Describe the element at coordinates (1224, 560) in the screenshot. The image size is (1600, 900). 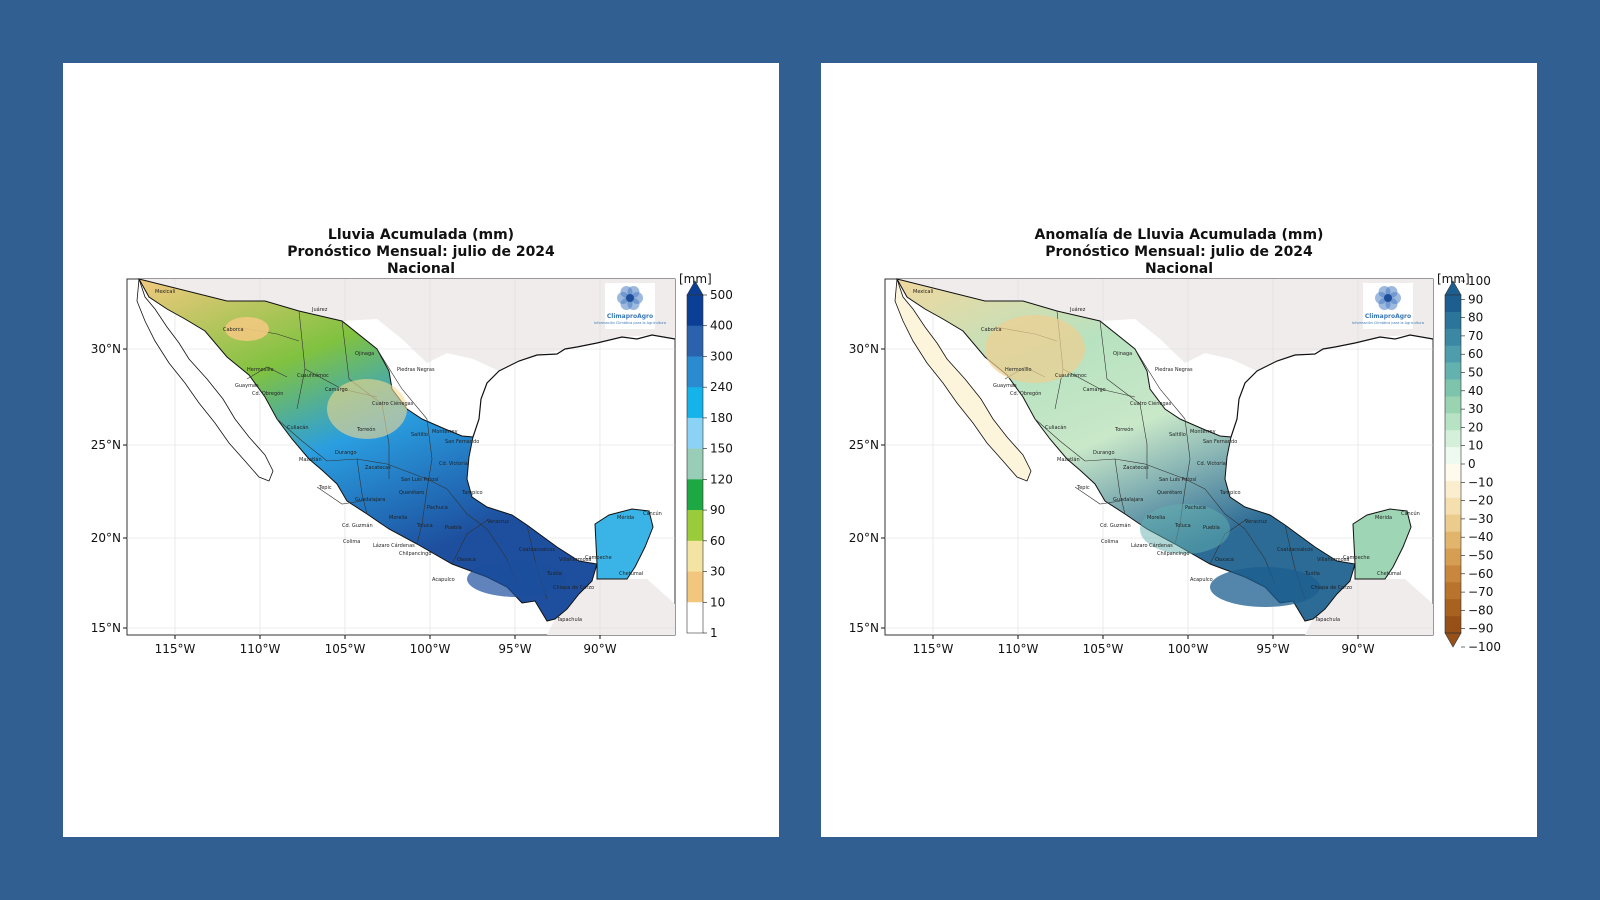
I see `city-label: Oaxaca` at that location.